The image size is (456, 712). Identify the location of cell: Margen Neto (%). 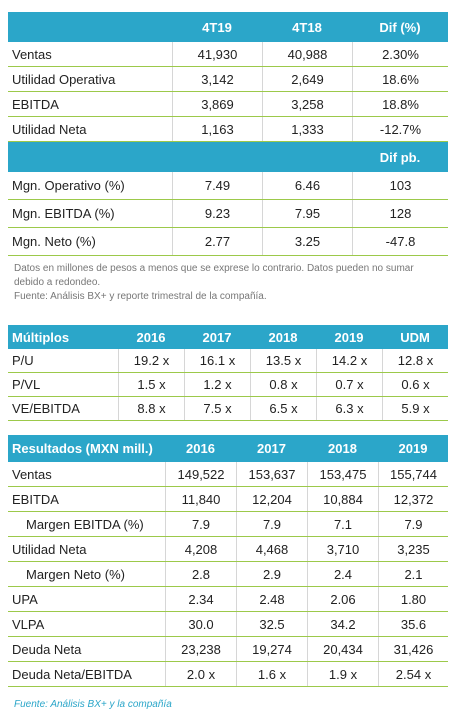
(75, 574).